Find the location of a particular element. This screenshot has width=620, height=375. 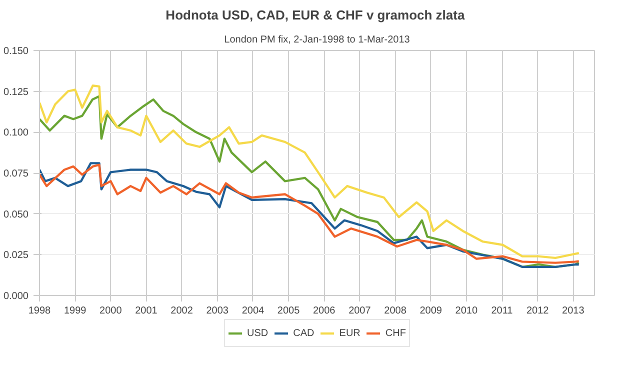

x-tick-label: 2009 is located at coordinates (431, 311).